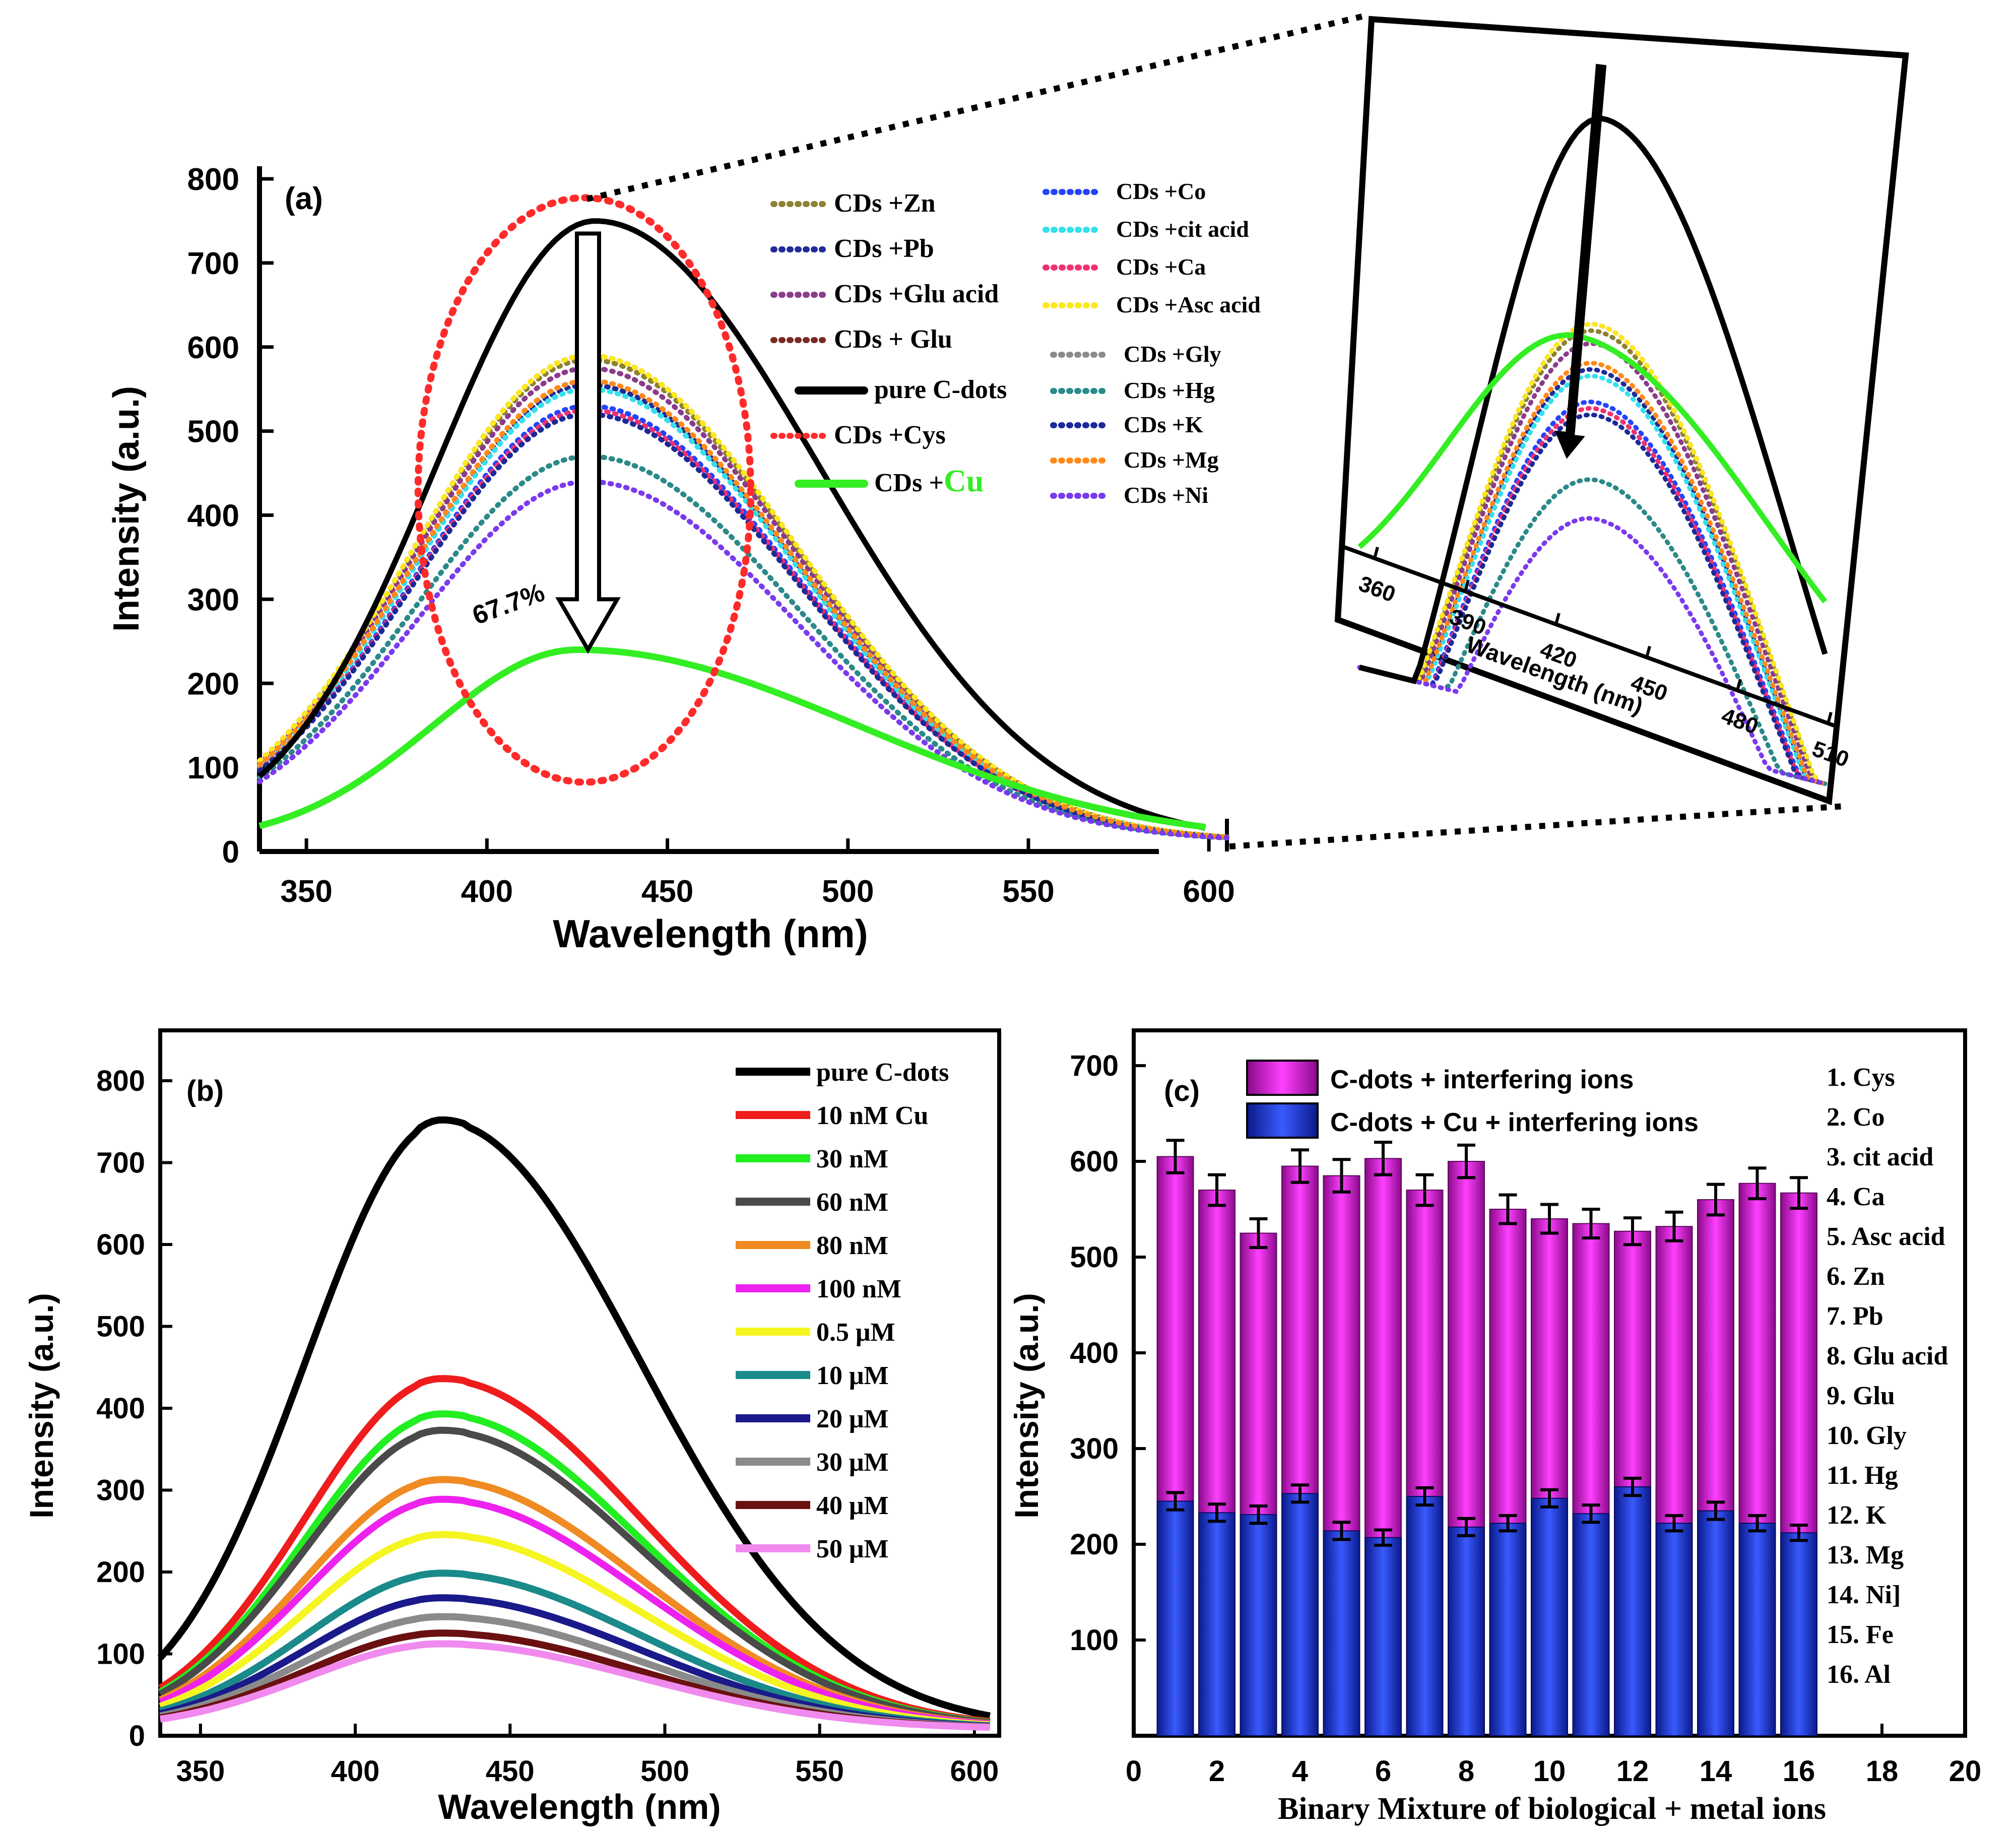  Describe the element at coordinates (1799, 1771) in the screenshot. I see `x-tick-label: 16` at that location.